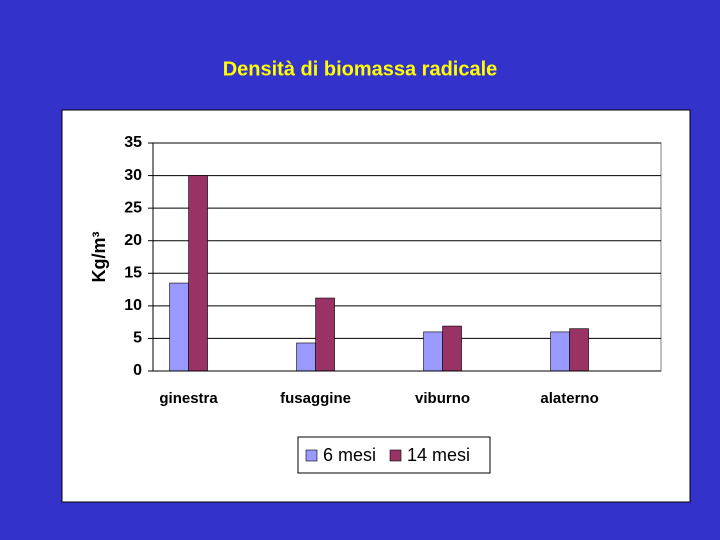 The width and height of the screenshot is (720, 540). I want to click on y-tick-label: 30, so click(133, 175).